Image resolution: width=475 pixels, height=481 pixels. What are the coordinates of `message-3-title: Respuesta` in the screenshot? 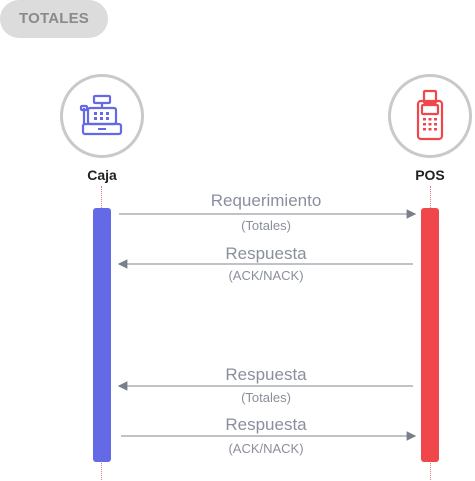 It's located at (266, 374).